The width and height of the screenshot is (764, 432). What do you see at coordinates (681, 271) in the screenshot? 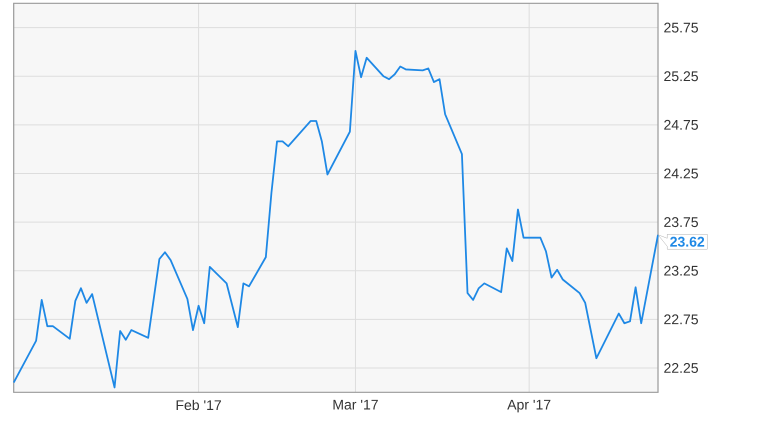
I see `y-tick-label: 23.25` at bounding box center [681, 271].